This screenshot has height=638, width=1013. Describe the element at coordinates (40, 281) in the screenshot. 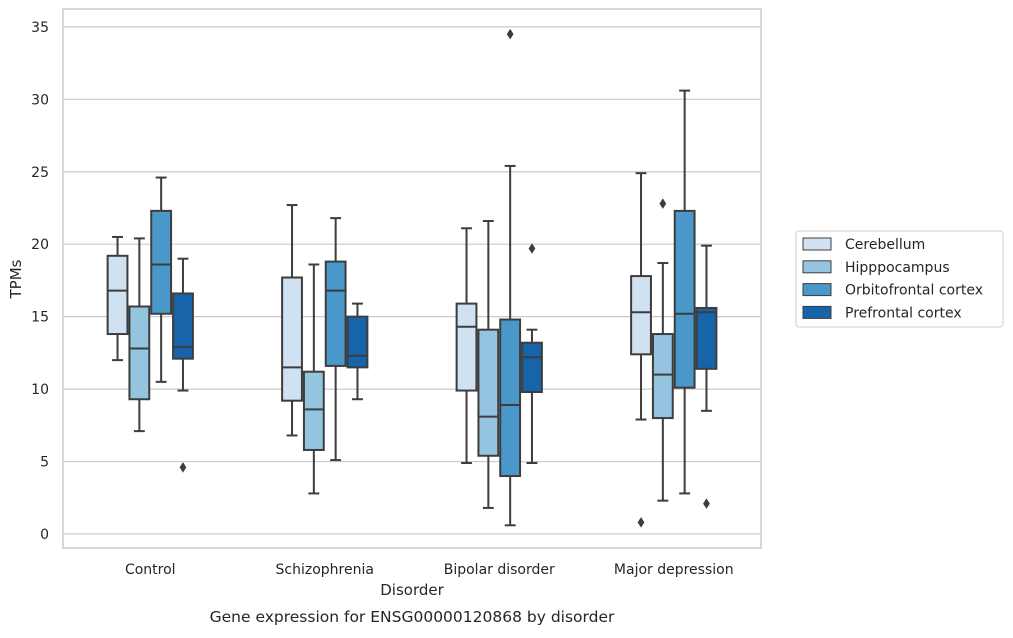

I see `y-tick-labels: 0 5 10 15 20 25 30 35` at that location.